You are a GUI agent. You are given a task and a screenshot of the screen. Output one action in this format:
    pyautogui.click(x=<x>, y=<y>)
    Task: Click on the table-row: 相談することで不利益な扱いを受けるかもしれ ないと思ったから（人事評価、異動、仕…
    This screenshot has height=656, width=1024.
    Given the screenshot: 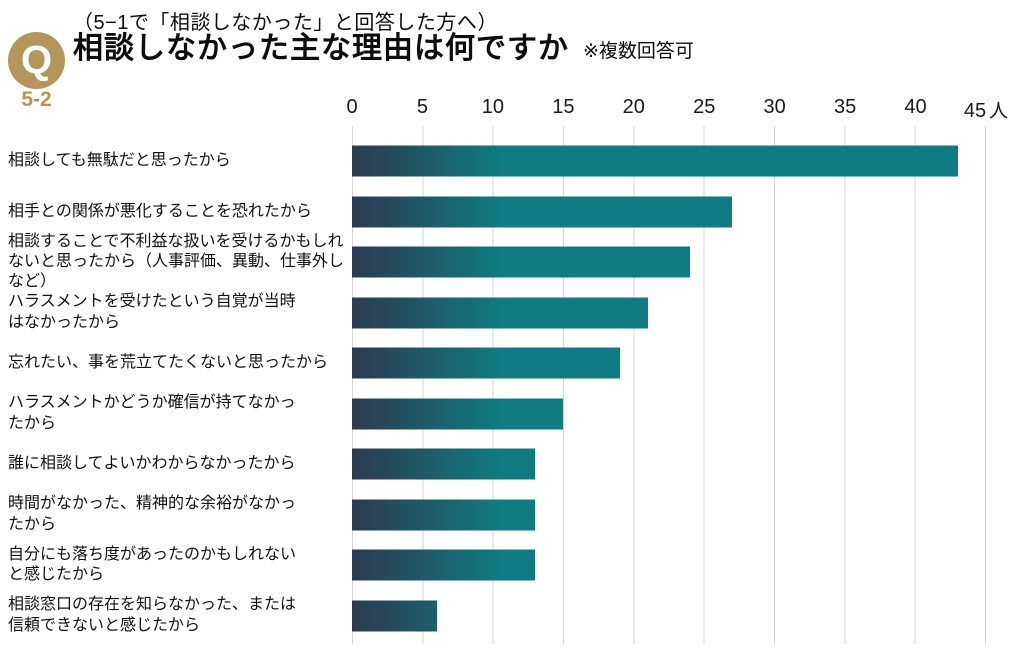 What is the action you would take?
    pyautogui.click(x=493, y=261)
    